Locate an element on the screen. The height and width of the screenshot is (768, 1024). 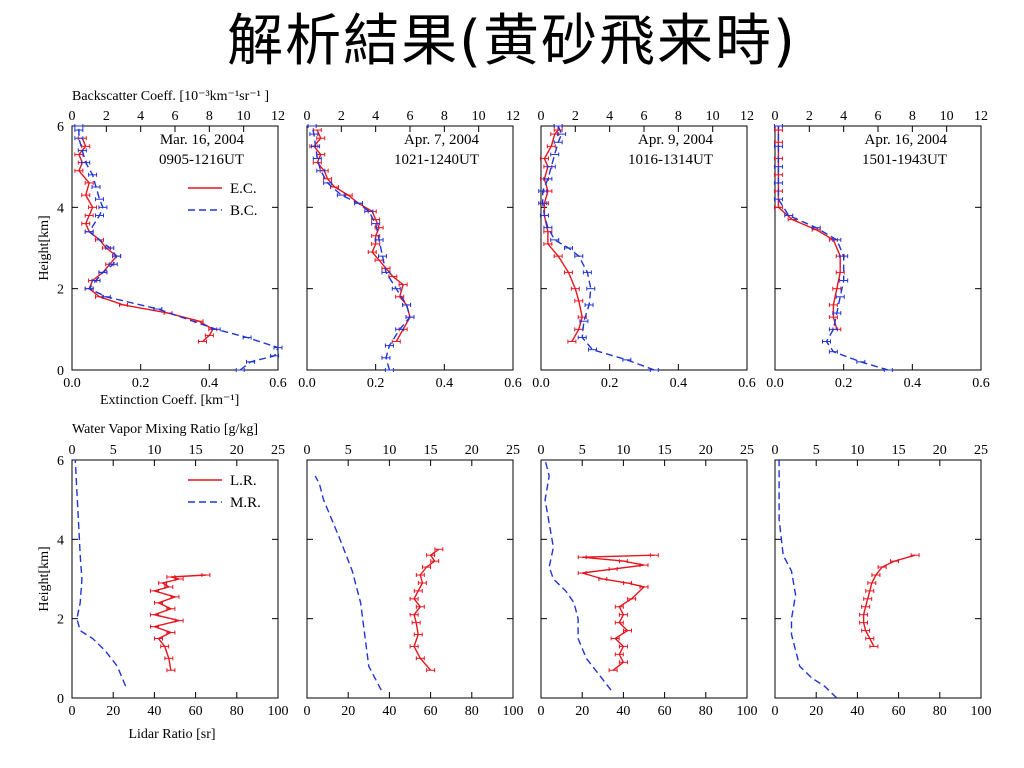
y-tick-label: 6 is located at coordinates (60, 127).